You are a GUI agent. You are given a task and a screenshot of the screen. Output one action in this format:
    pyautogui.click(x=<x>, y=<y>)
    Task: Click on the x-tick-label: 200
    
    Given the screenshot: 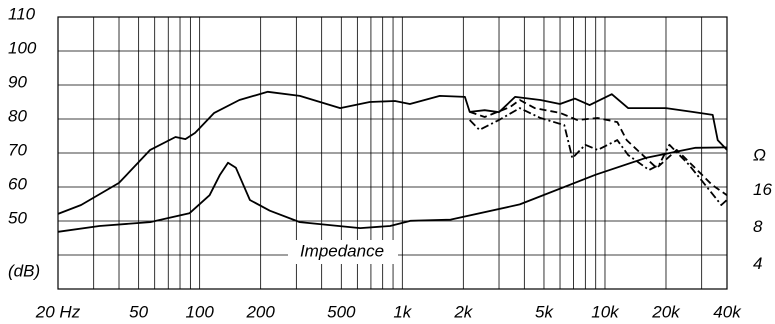 What is the action you would take?
    pyautogui.click(x=260, y=311)
    